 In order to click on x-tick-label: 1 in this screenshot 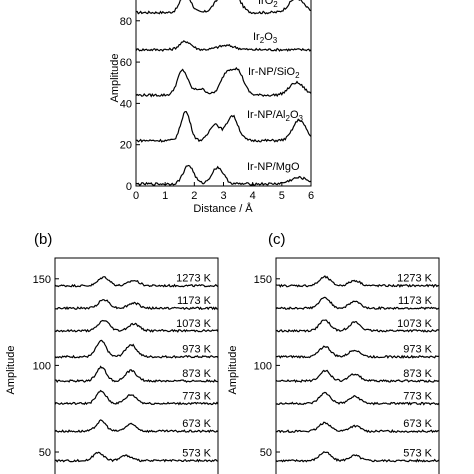, I will do `click(165, 196)`.